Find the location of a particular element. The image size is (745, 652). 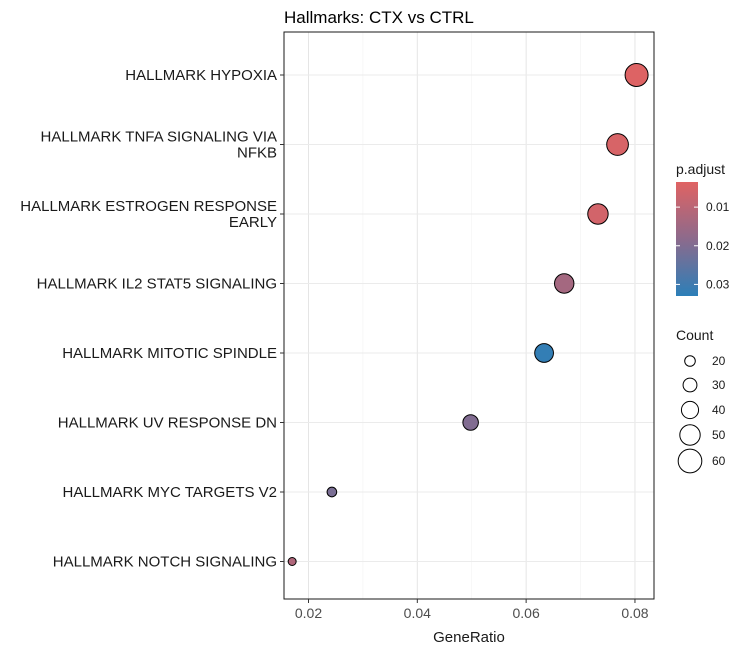

y-tick-label: NFKB is located at coordinates (257, 153).